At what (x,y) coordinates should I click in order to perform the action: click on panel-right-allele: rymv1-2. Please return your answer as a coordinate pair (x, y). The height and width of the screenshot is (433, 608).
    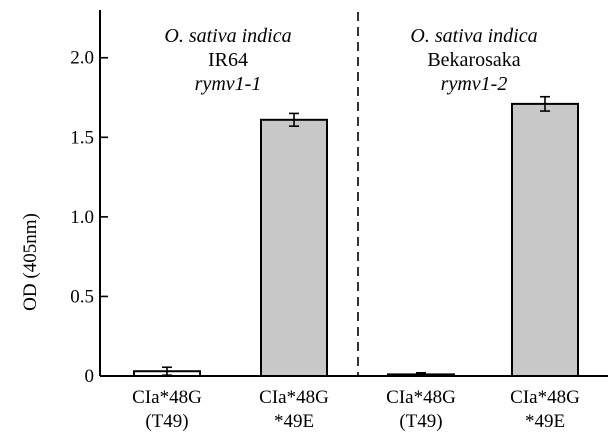
    Looking at the image, I should click on (474, 84).